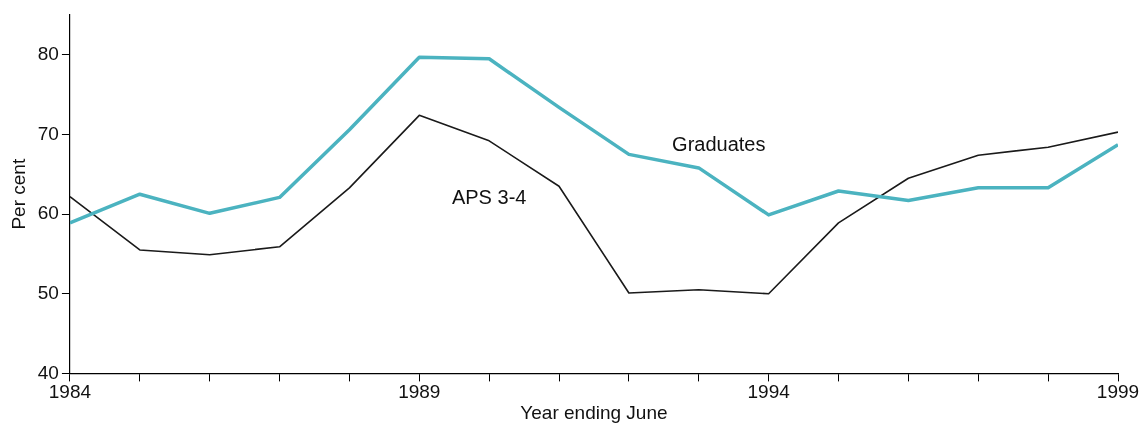 Image resolution: width=1148 pixels, height=425 pixels. What do you see at coordinates (769, 392) in the screenshot?
I see `x-tick-label: 1994` at bounding box center [769, 392].